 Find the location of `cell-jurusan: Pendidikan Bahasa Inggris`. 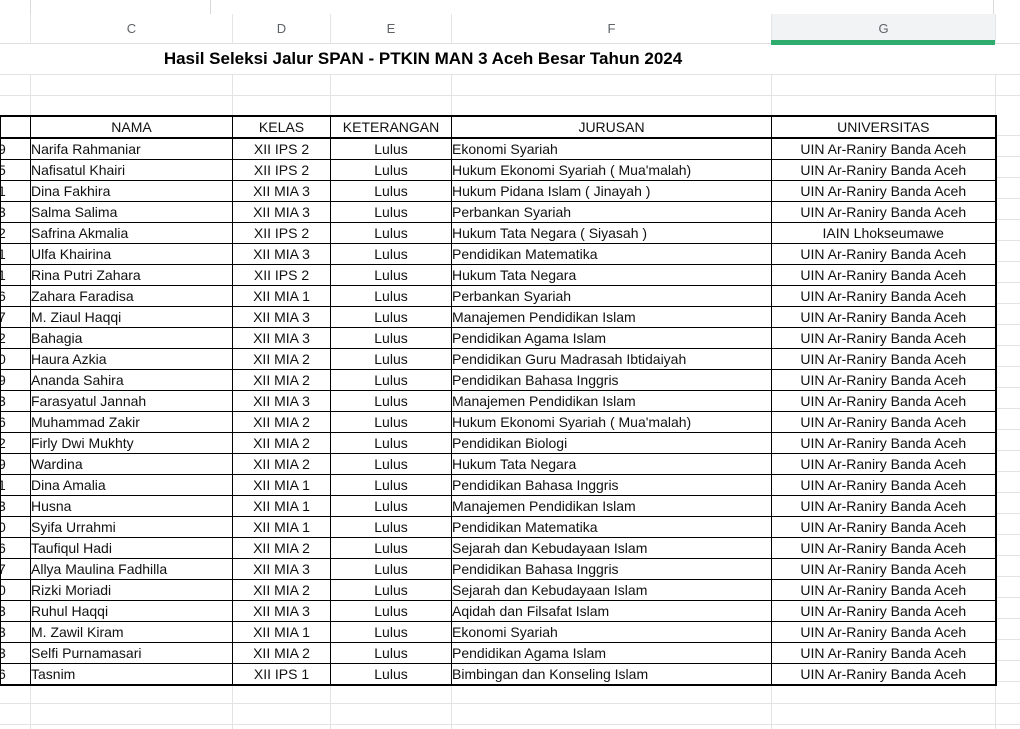

cell-jurusan: Pendidikan Bahasa Inggris is located at coordinates (611, 569).